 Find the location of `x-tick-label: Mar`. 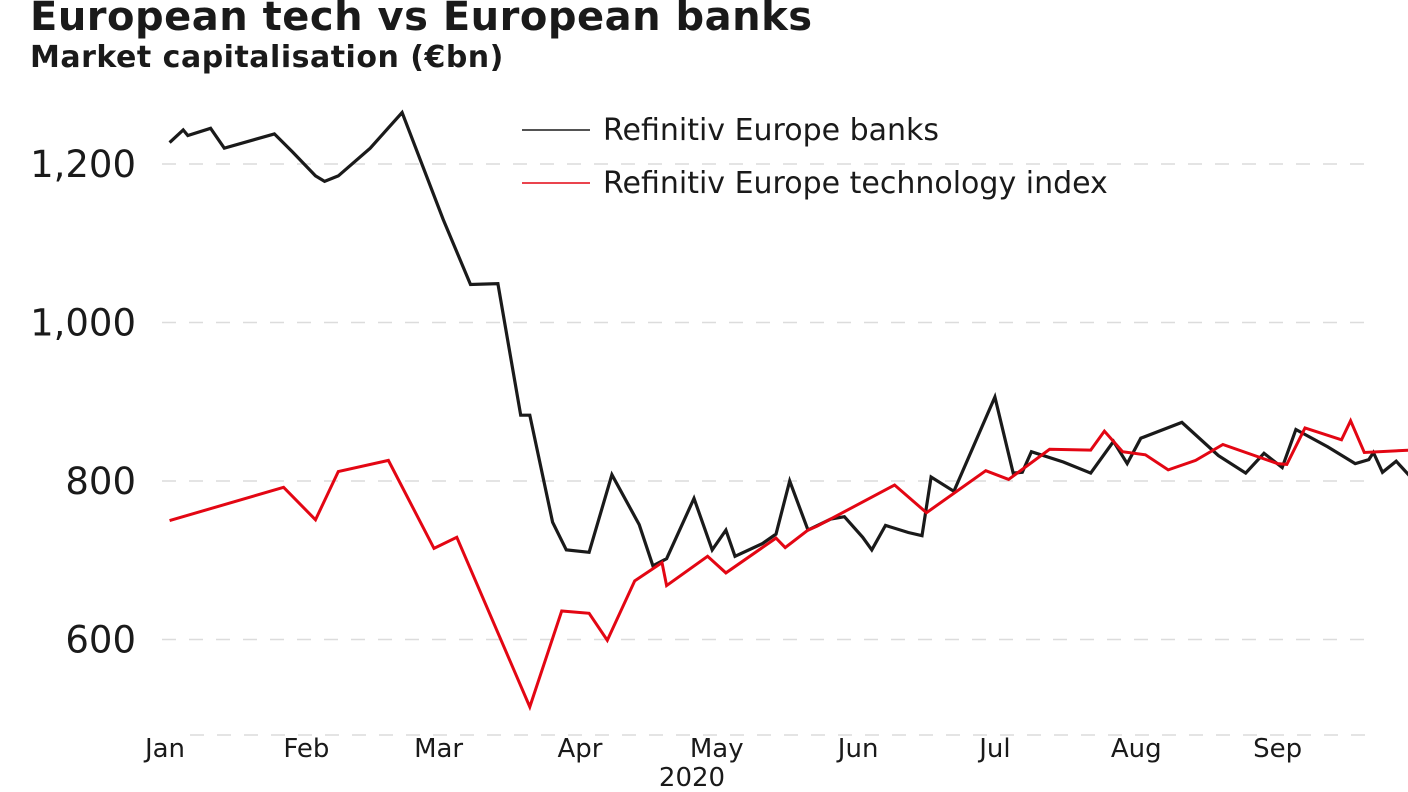

x-tick-label: Mar is located at coordinates (438, 749).